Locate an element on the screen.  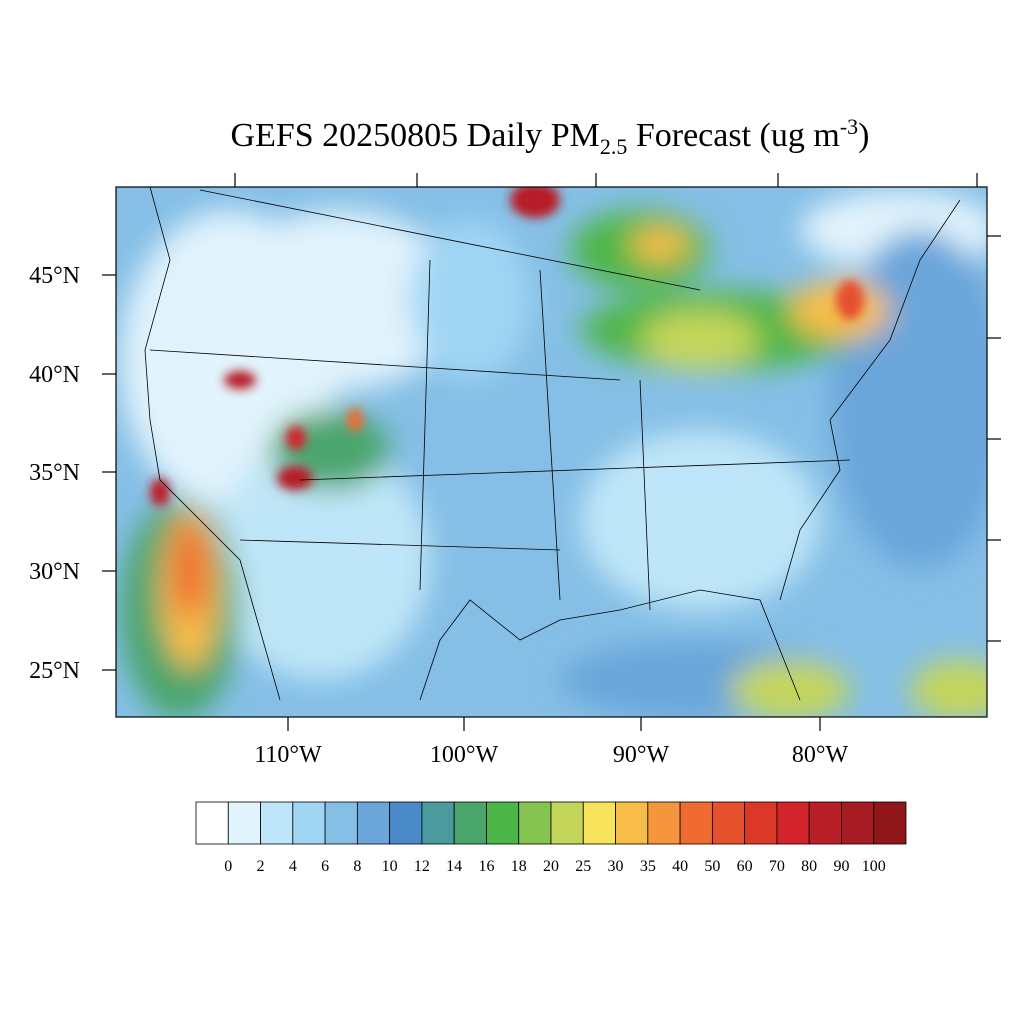
colorbar-label: 70 is located at coordinates (777, 866).